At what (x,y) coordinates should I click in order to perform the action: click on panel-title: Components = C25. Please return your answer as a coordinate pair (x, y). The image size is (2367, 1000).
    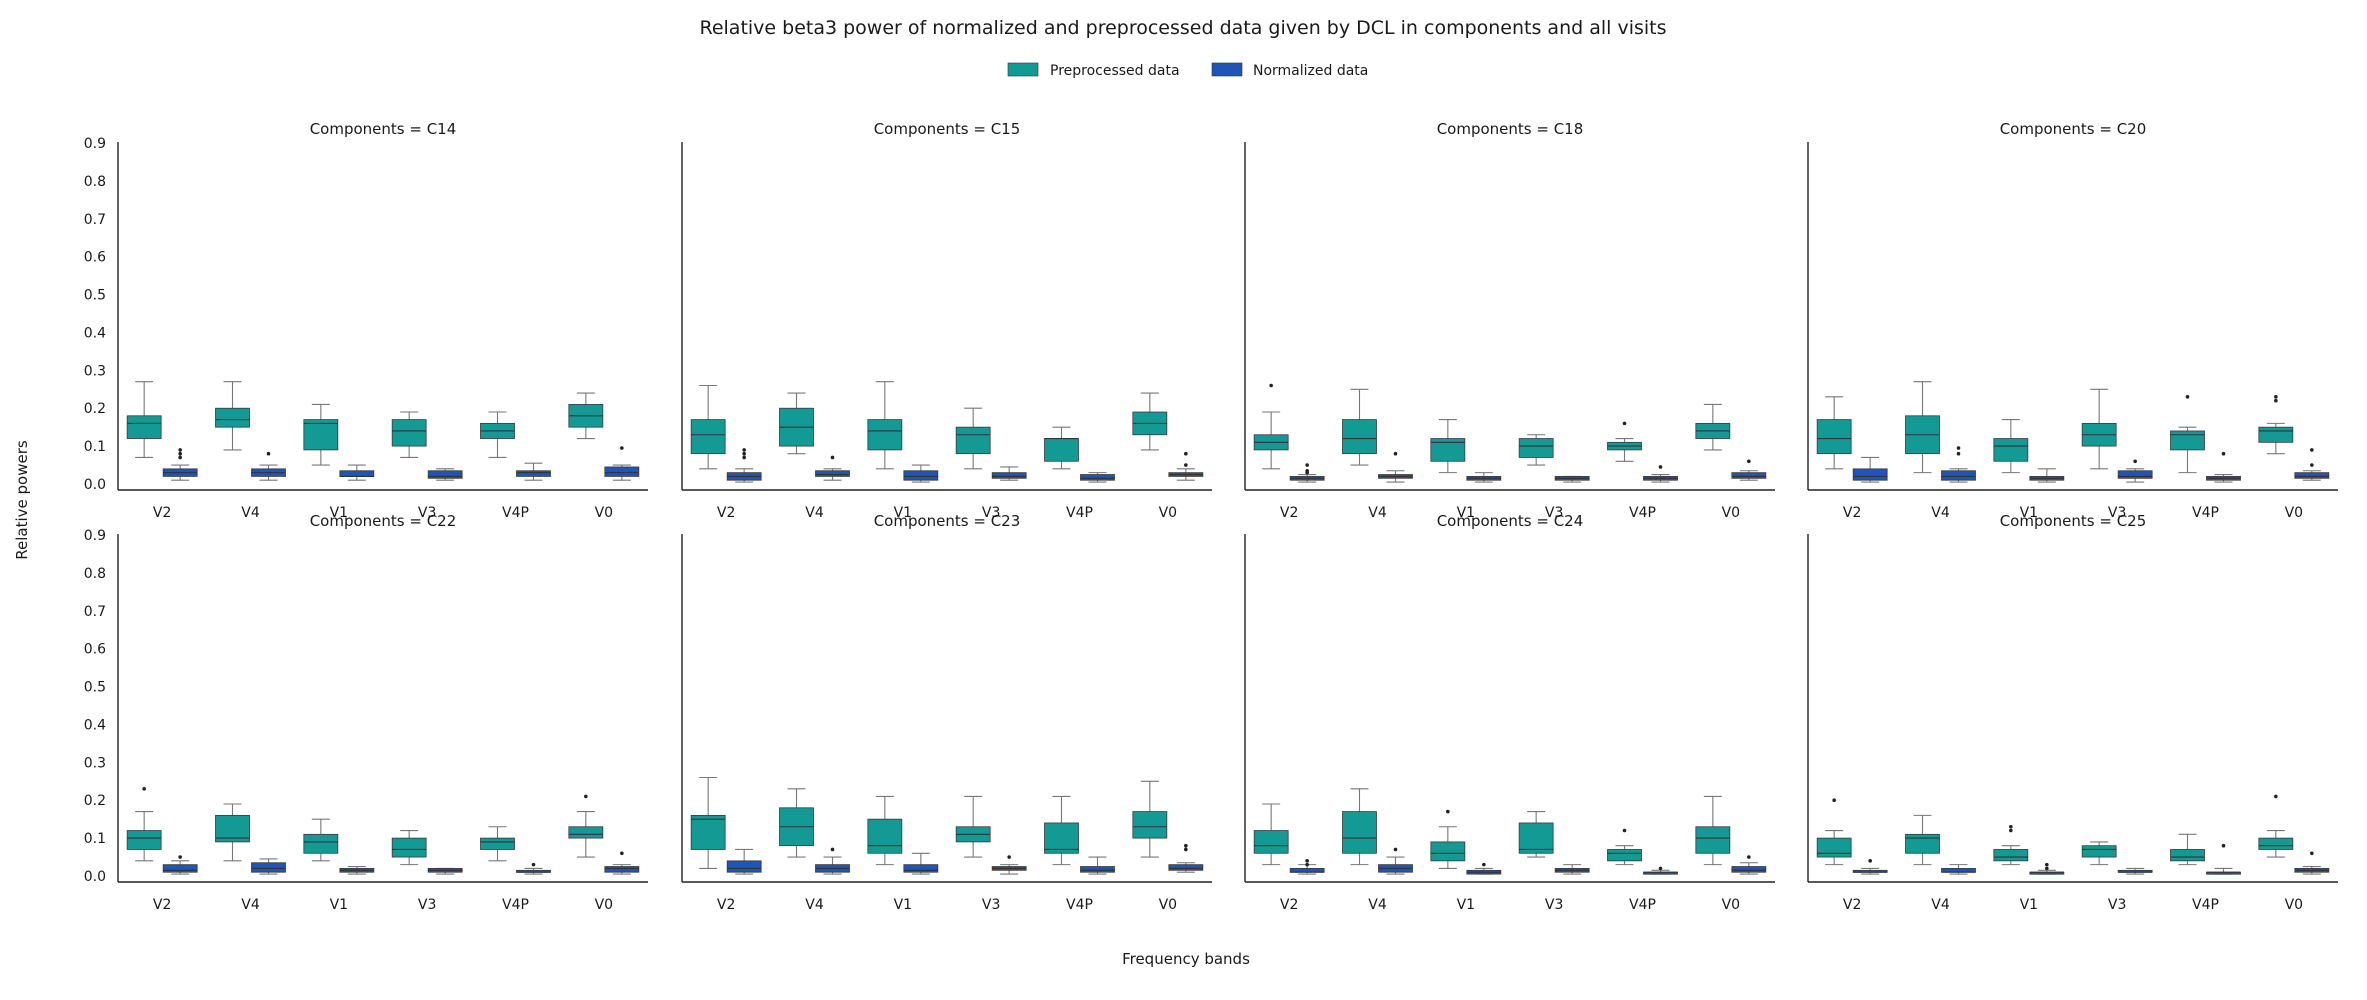
    Looking at the image, I should click on (2073, 521).